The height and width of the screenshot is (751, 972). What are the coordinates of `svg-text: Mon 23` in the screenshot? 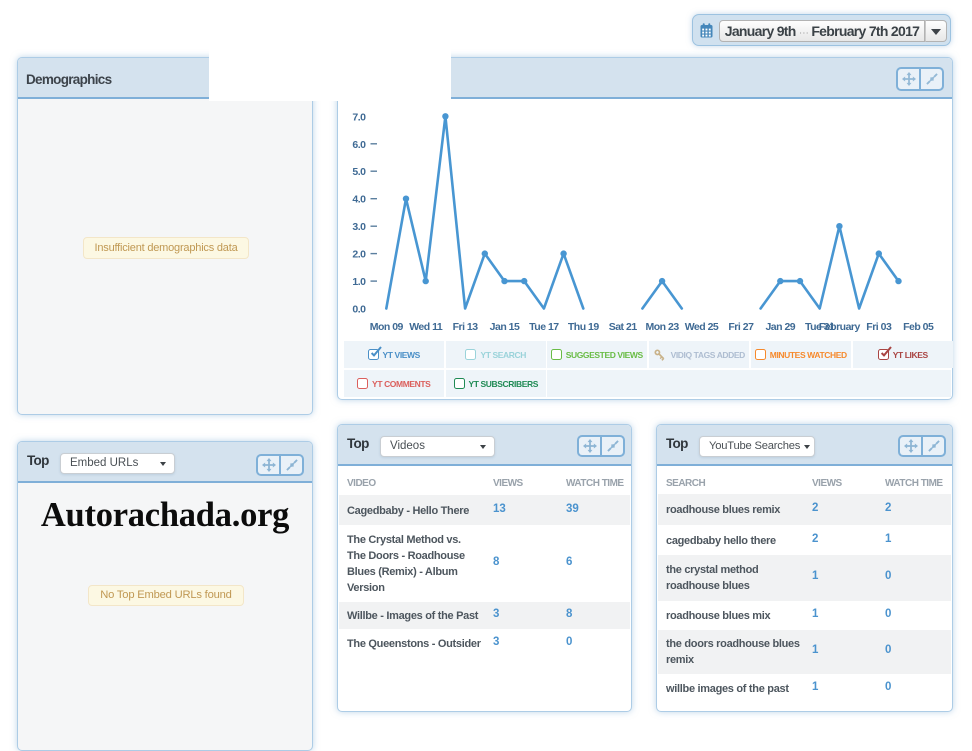 It's located at (663, 327).